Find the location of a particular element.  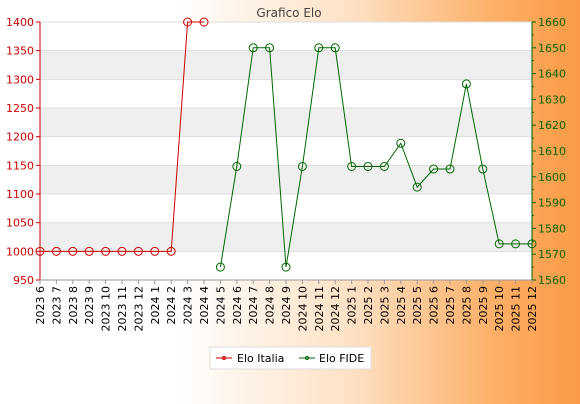

x-tick-label: 2023 8 is located at coordinates (73, 305).